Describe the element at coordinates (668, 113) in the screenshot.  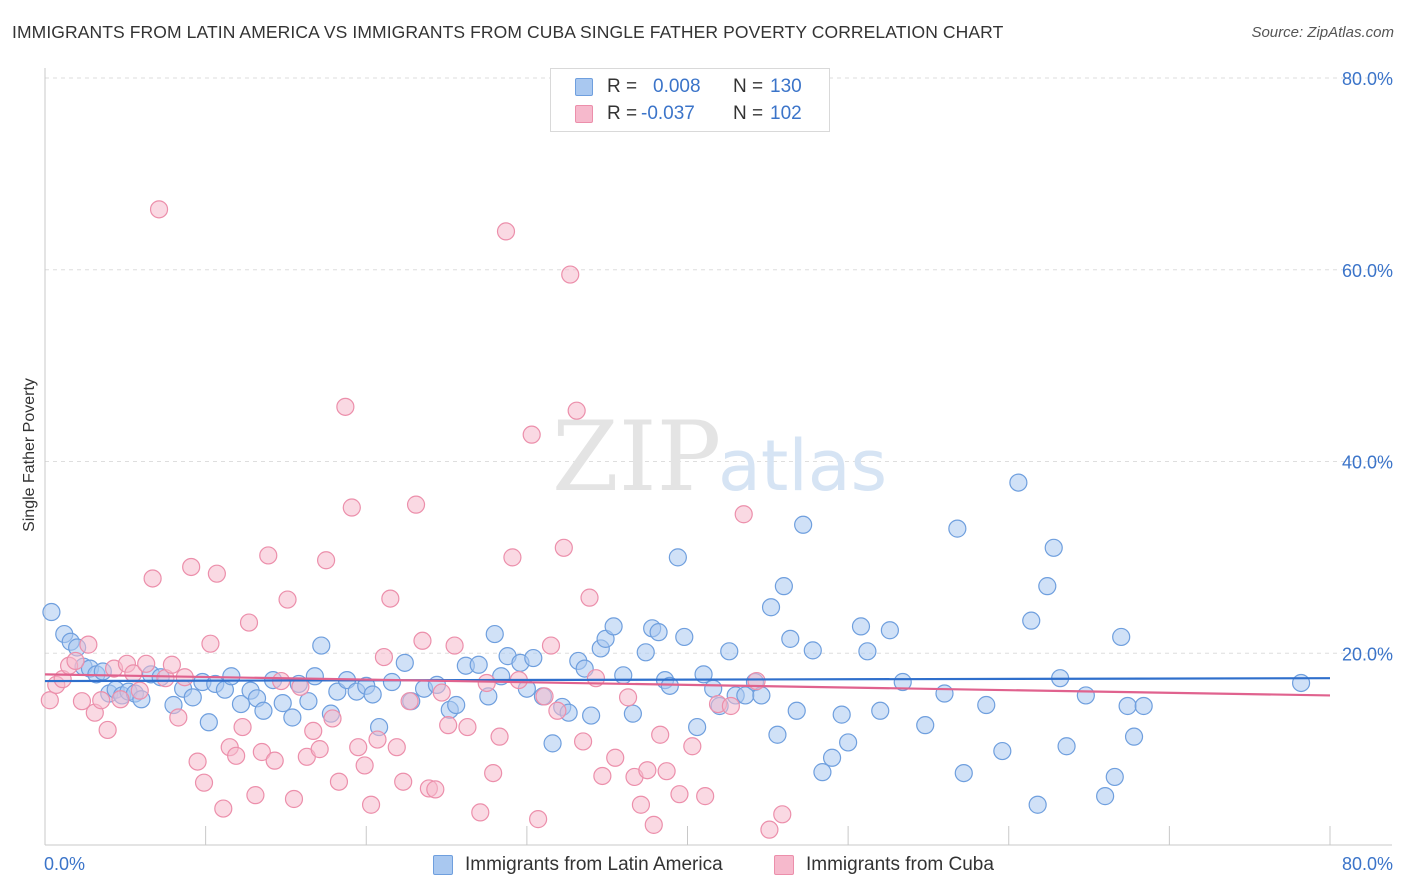
I see `legend-r-value: -0.037` at that location.